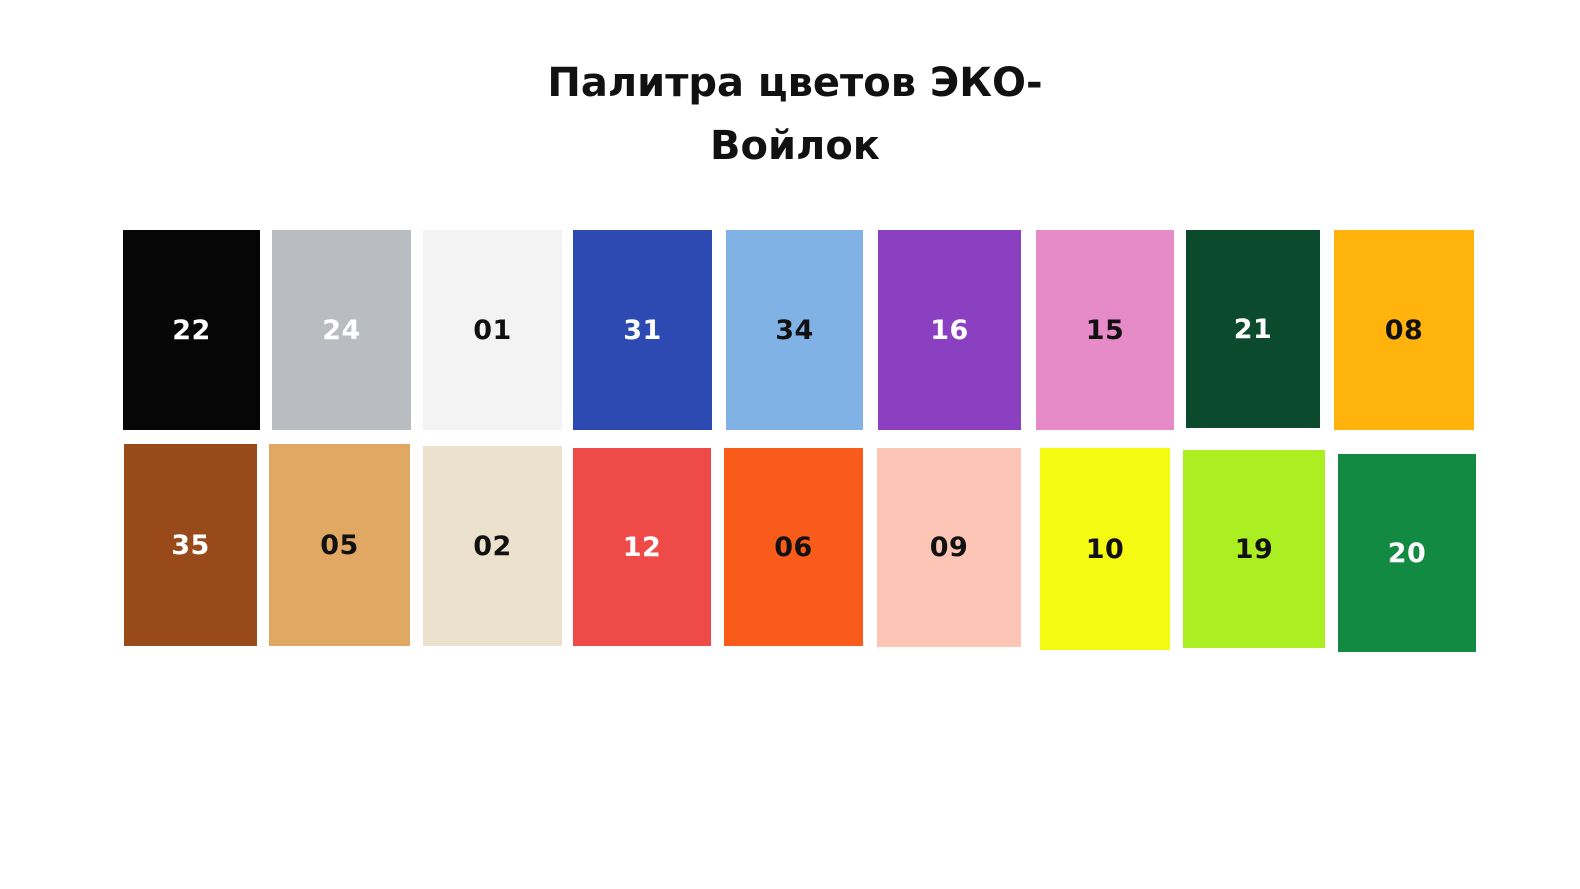 The width and height of the screenshot is (1580, 889). I want to click on color-swatch-34: 34, so click(794, 330).